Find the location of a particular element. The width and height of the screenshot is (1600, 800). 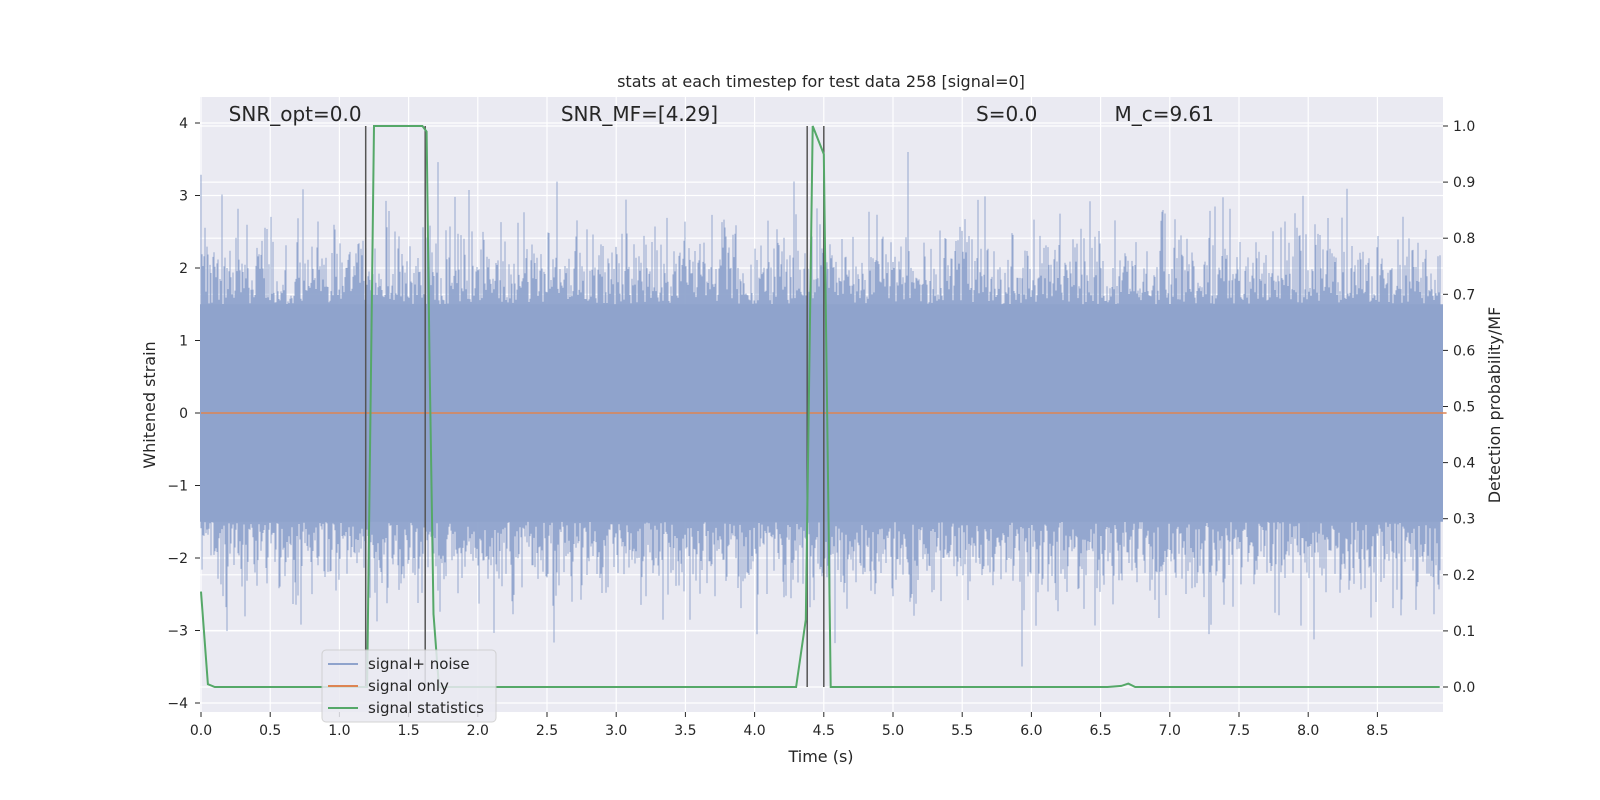

x-tick-label: 5.5 is located at coordinates (962, 731).